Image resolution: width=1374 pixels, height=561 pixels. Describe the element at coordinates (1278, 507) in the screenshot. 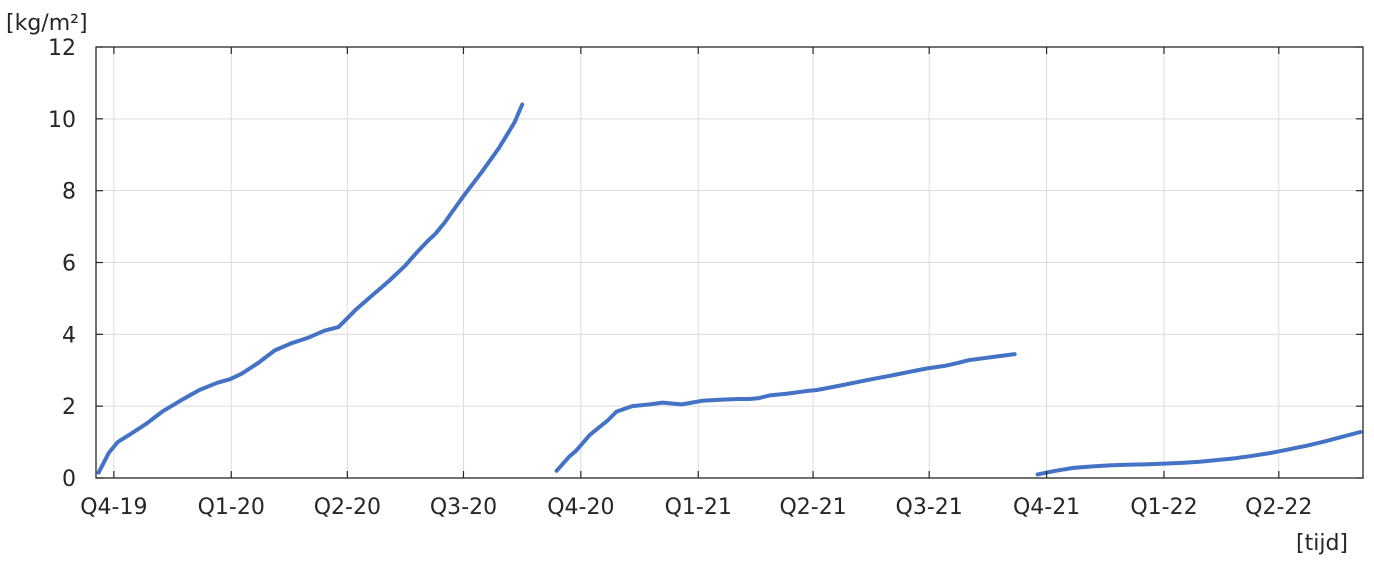

I see `x-tick-label: Q2-22` at that location.